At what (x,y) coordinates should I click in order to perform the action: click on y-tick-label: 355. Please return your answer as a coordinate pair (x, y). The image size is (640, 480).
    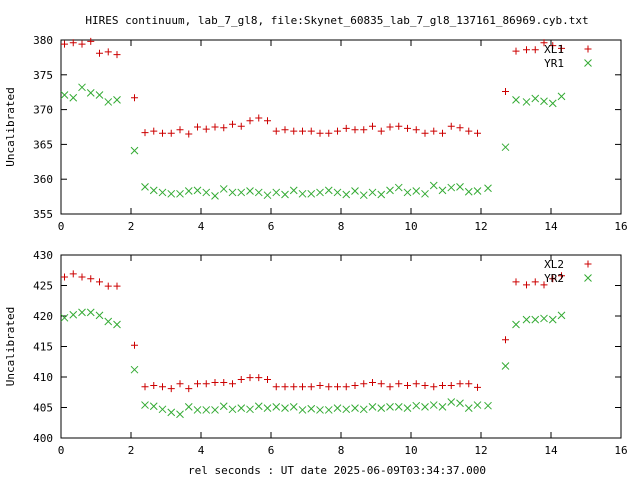
    Looking at the image, I should click on (43, 214).